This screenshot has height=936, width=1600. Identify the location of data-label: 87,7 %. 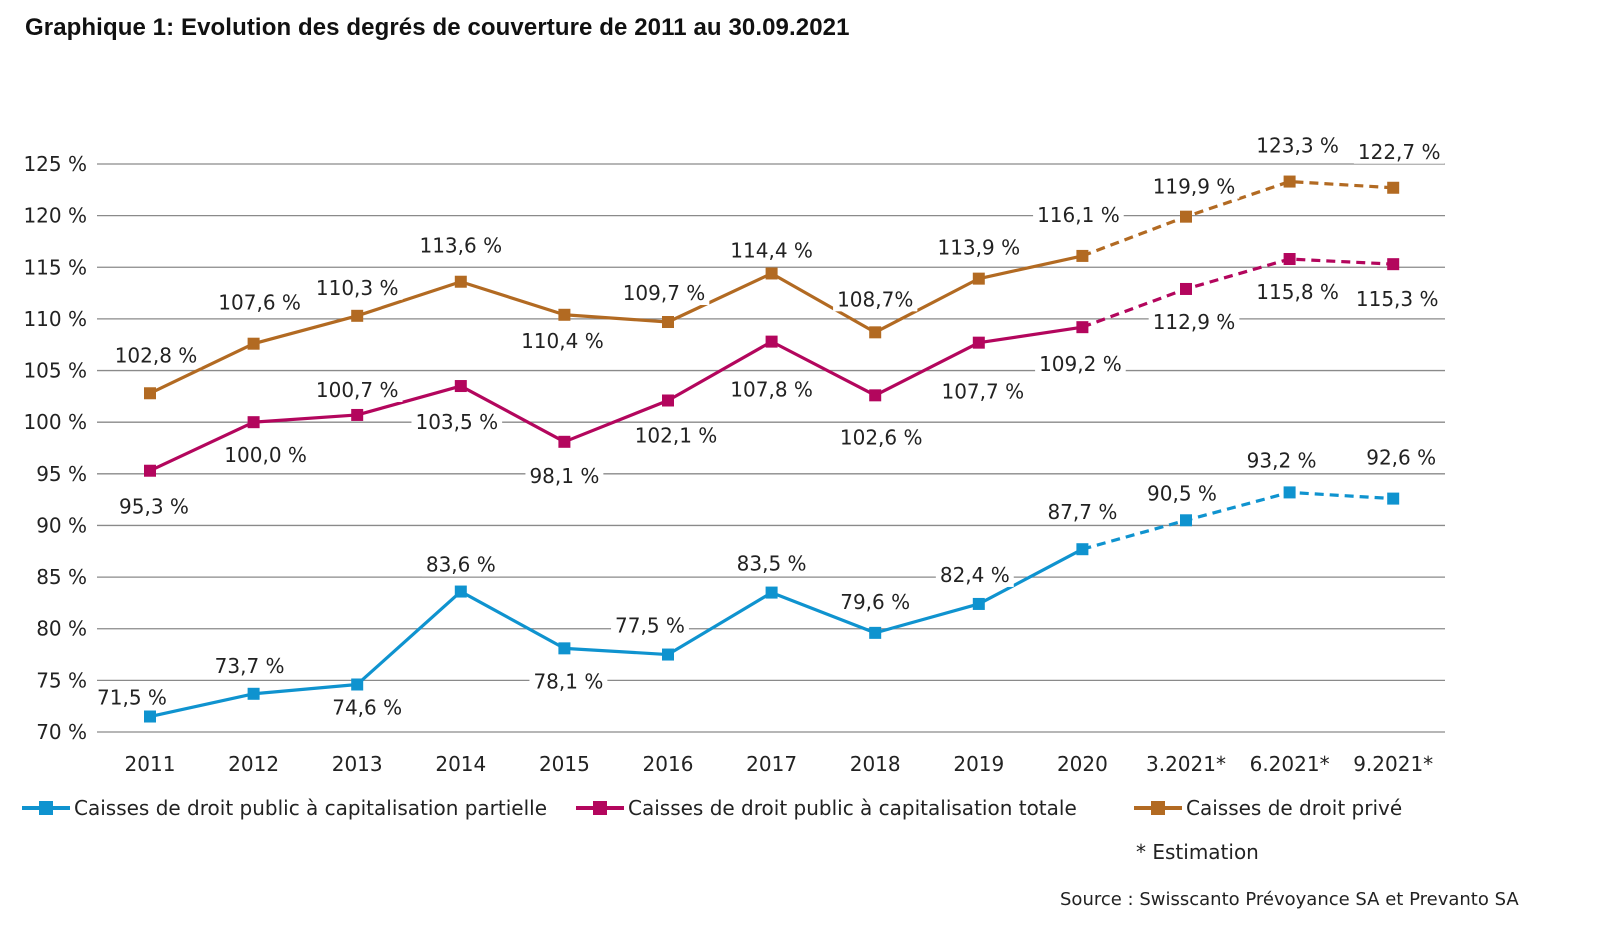
(1082, 512).